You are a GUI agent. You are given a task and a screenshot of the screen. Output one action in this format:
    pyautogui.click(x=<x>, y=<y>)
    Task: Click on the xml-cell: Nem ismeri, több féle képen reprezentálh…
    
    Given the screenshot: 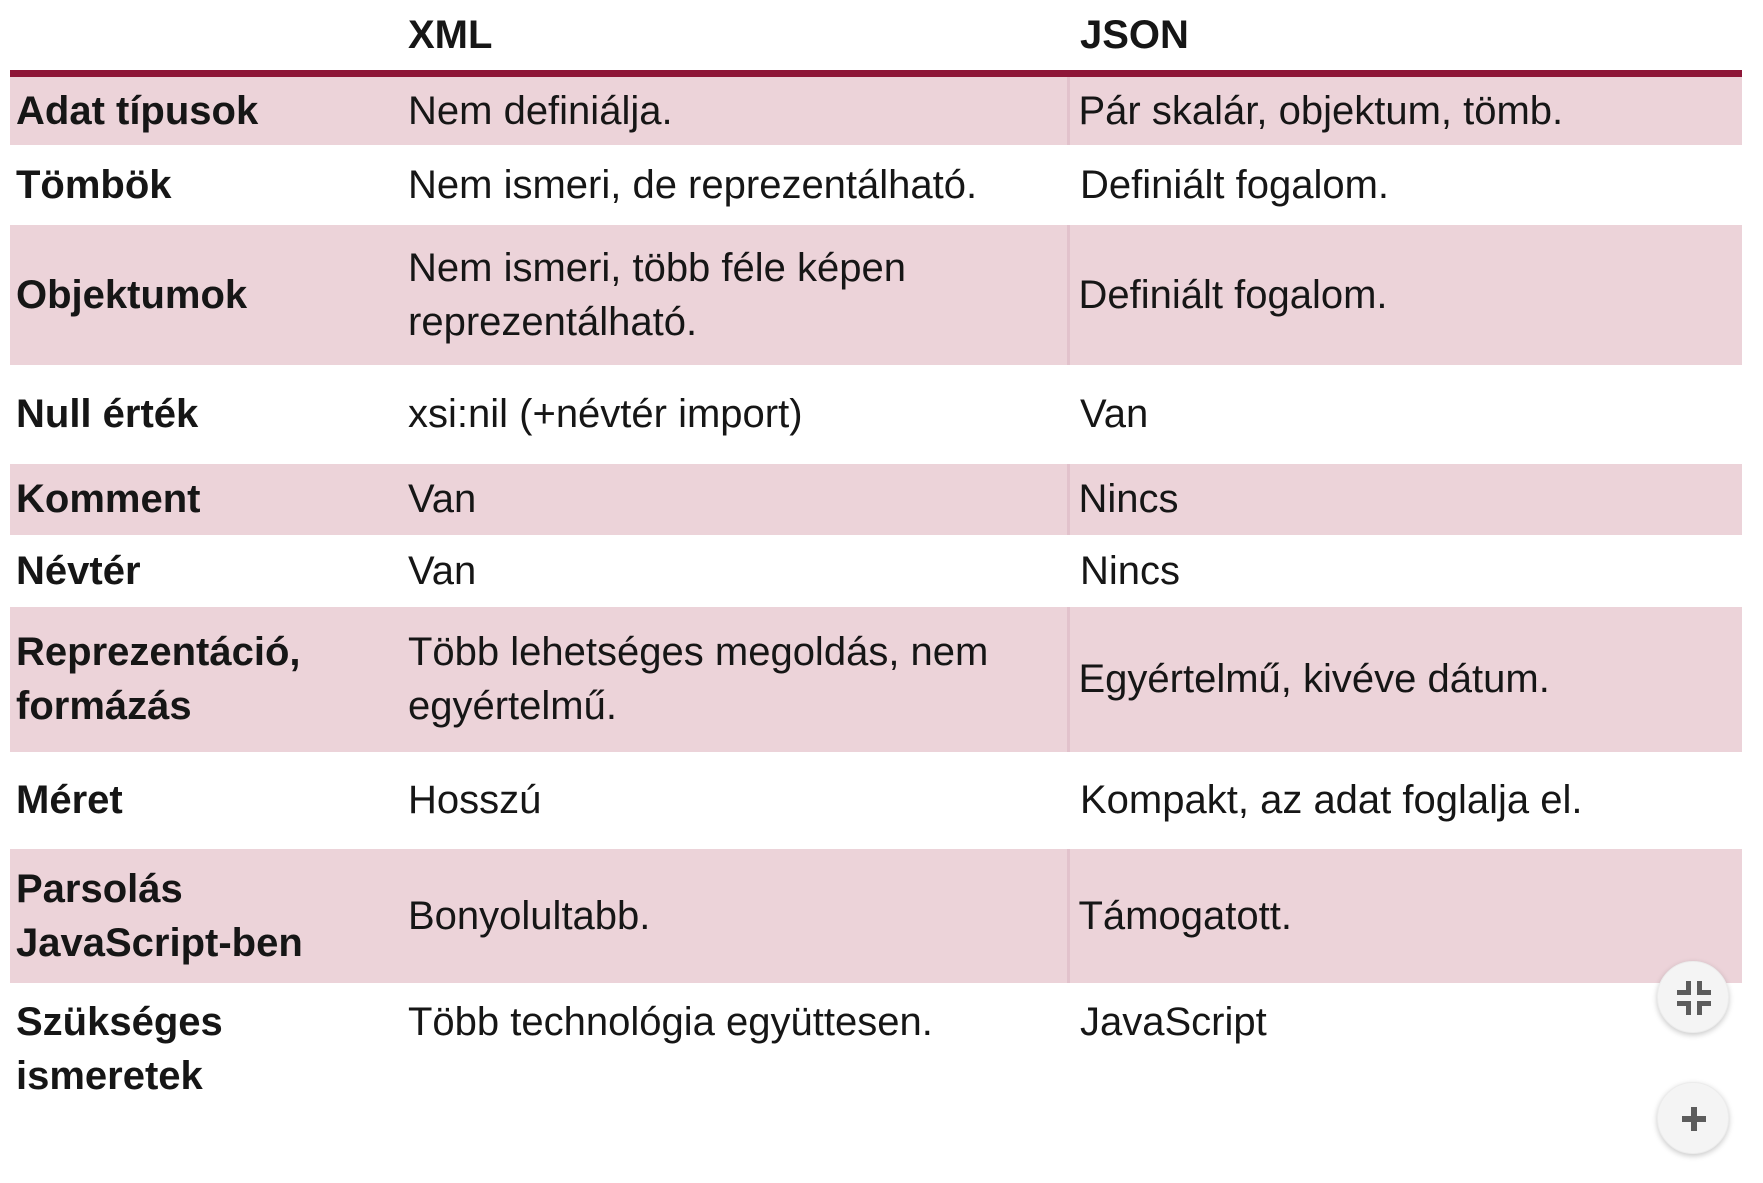 What is the action you would take?
    pyautogui.click(x=657, y=294)
    